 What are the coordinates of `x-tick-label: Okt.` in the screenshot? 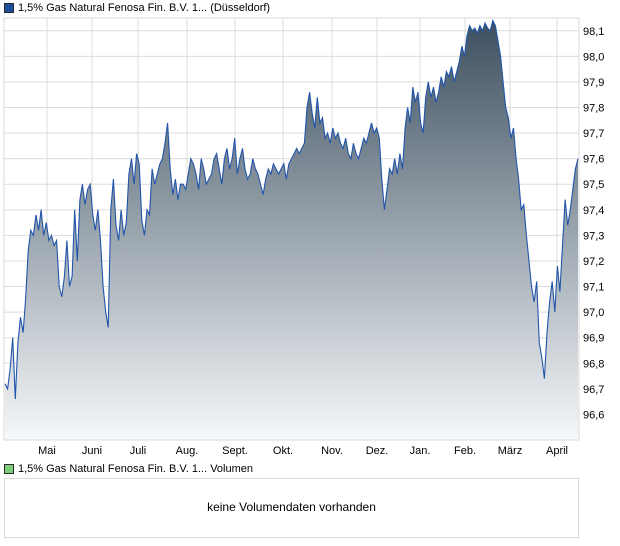 It's located at (283, 451).